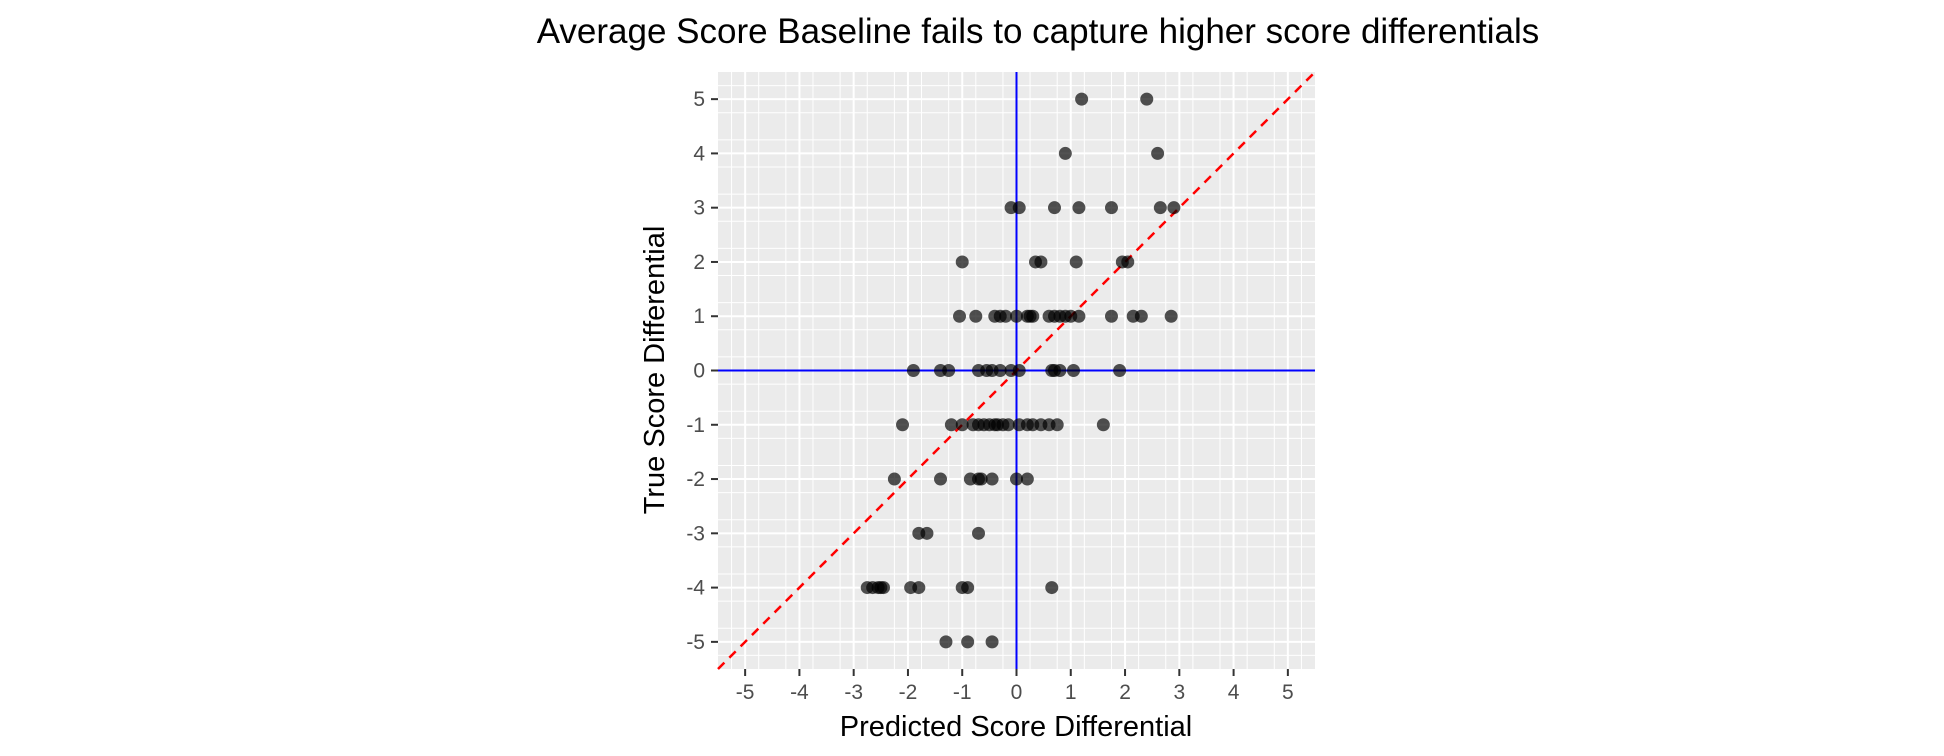 This screenshot has height=756, width=1944. Describe the element at coordinates (699, 99) in the screenshot. I see `y-tick-label: 5` at that location.